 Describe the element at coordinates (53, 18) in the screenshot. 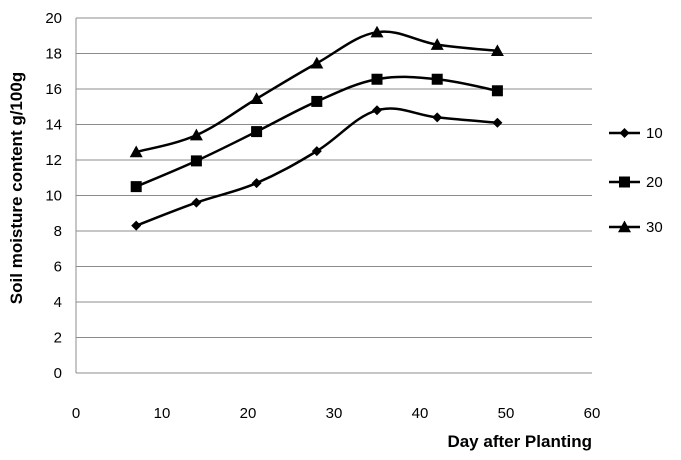

I see `y-tick-label: 20` at that location.